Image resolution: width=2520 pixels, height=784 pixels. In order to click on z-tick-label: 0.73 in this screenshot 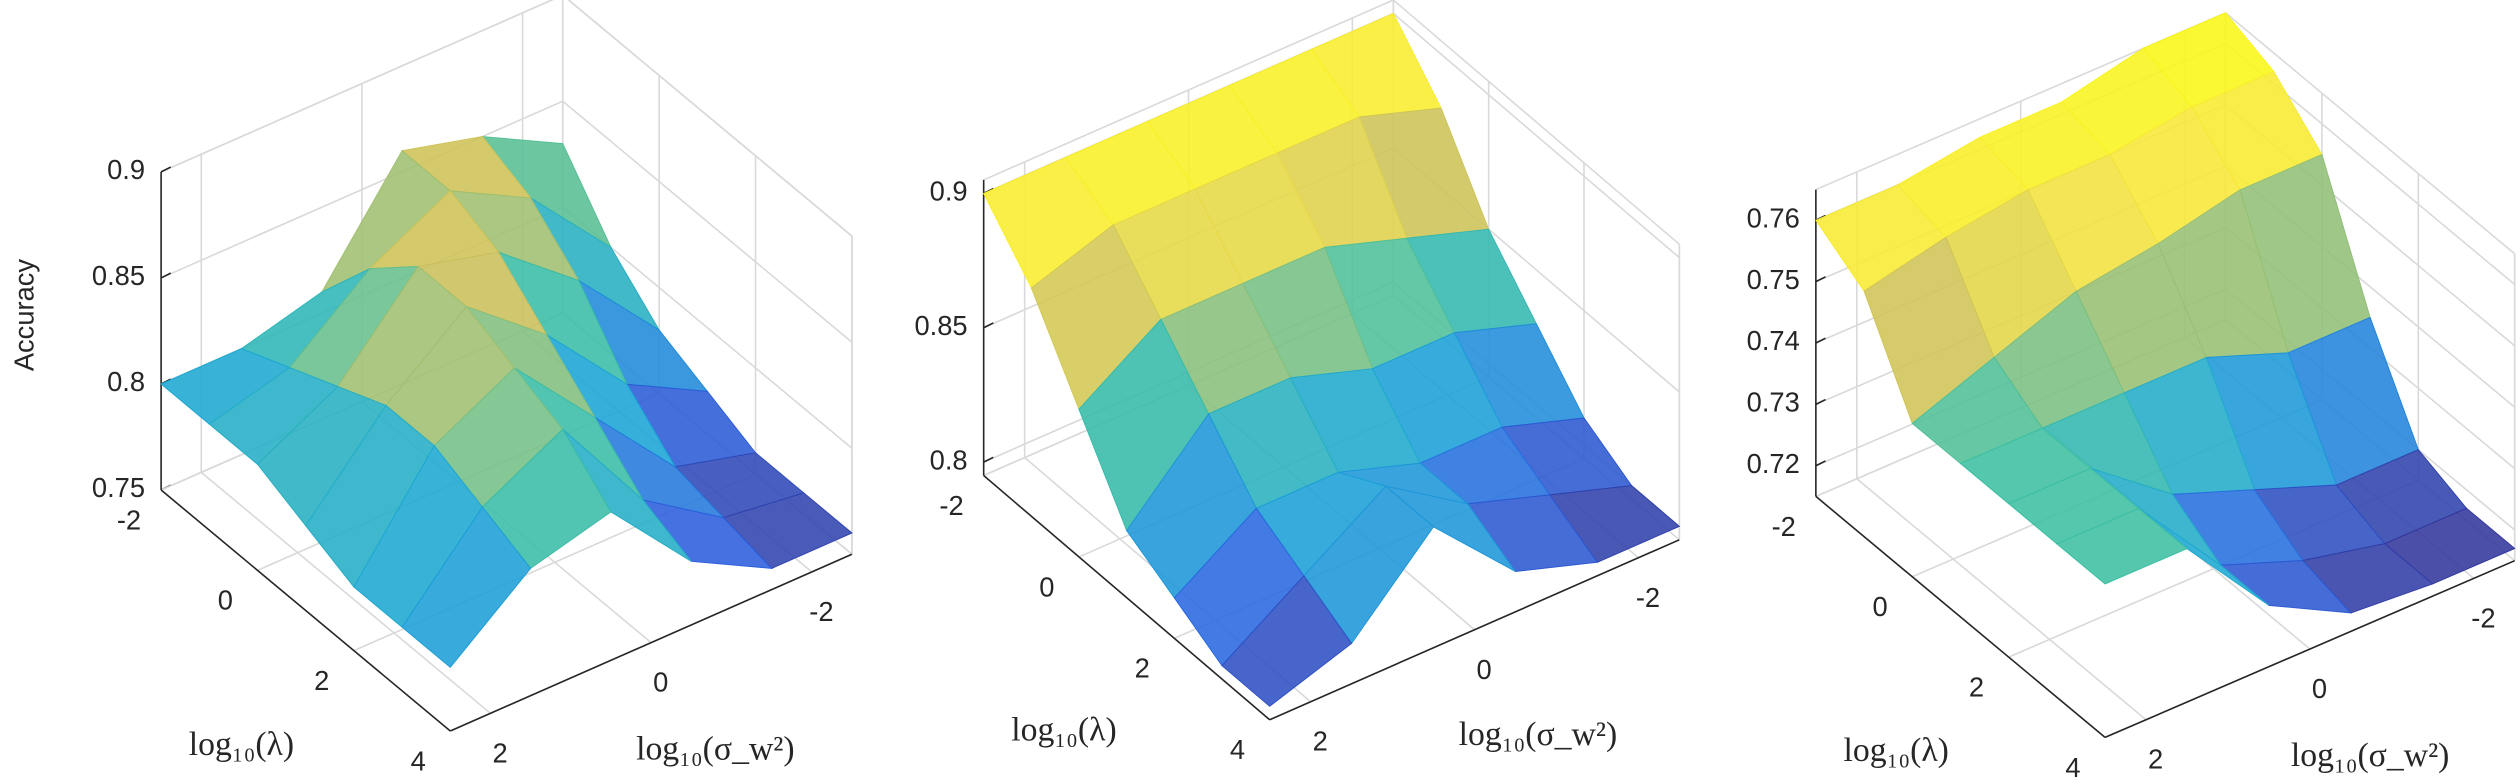, I will do `click(1773, 402)`.